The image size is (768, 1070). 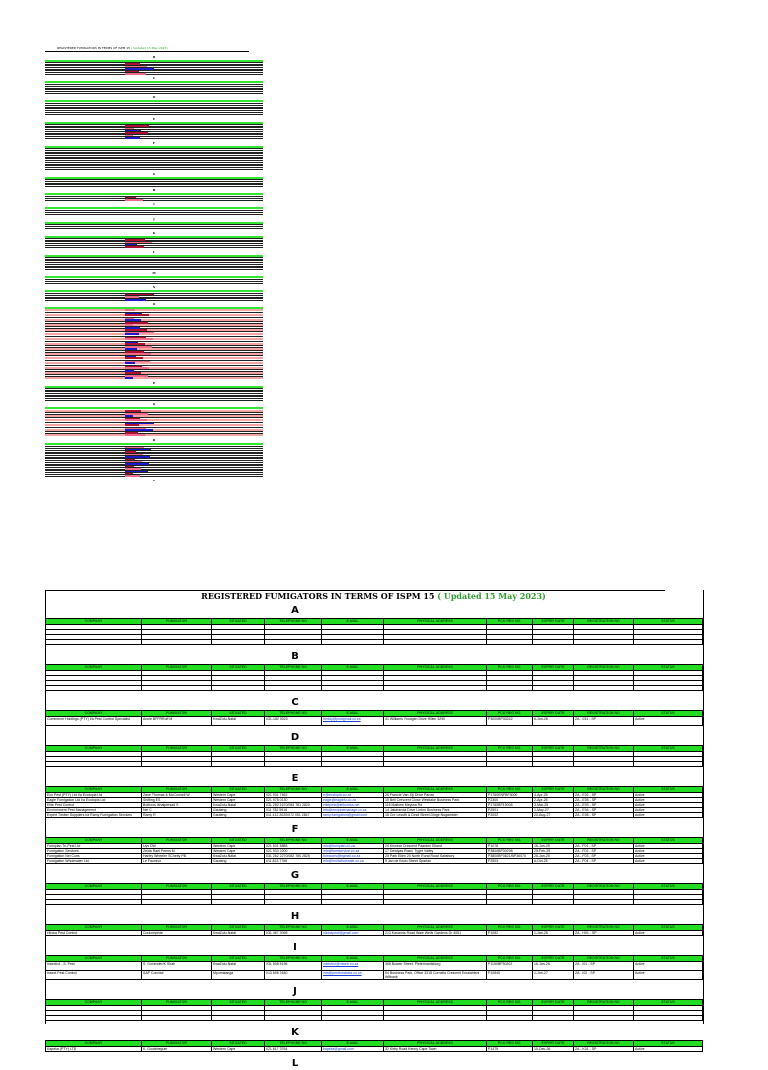 What do you see at coordinates (342, 719) in the screenshot?
I see `email-text: freddy@pestgmail.co.za` at bounding box center [342, 719].